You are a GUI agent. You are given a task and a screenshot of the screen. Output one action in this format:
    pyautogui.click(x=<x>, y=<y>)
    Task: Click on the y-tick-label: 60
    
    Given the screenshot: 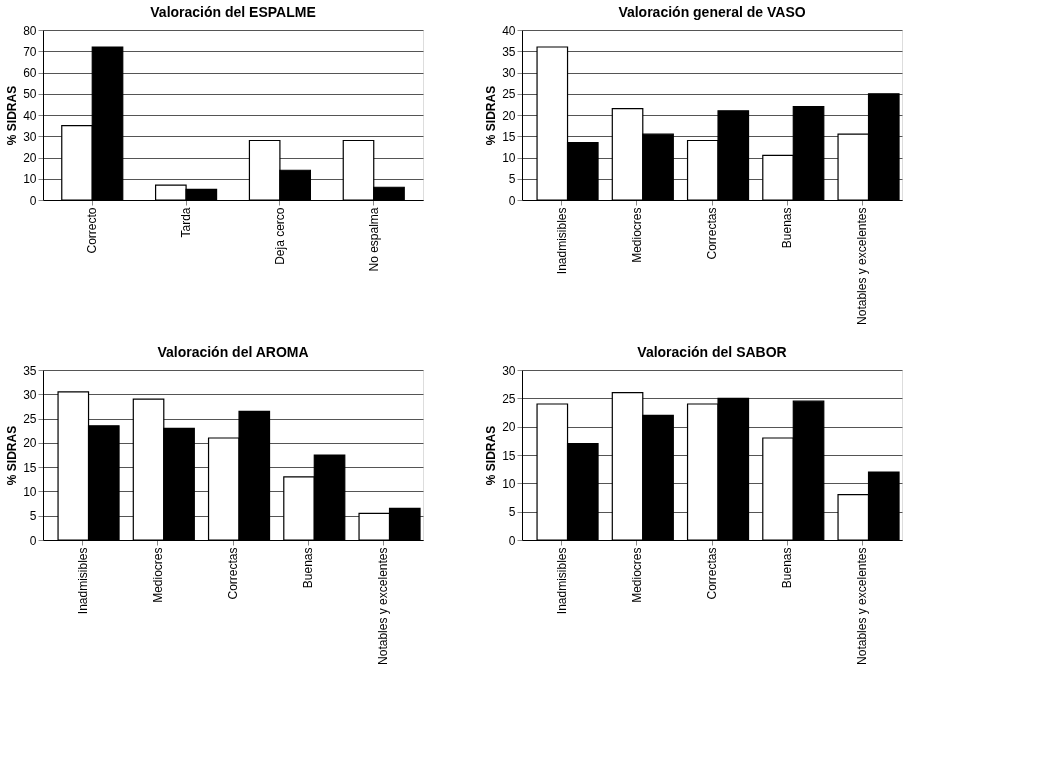 What is the action you would take?
    pyautogui.click(x=30, y=73)
    